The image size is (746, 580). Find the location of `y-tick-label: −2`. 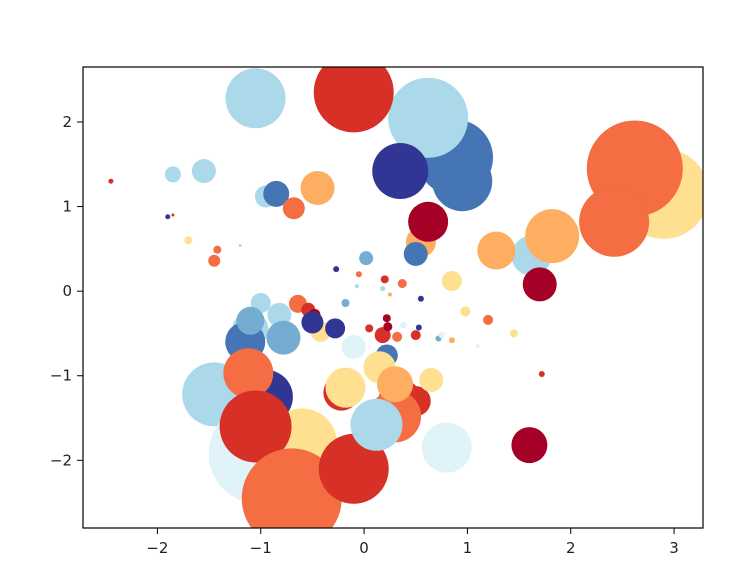

y-tick-label: −2 is located at coordinates (61, 460).